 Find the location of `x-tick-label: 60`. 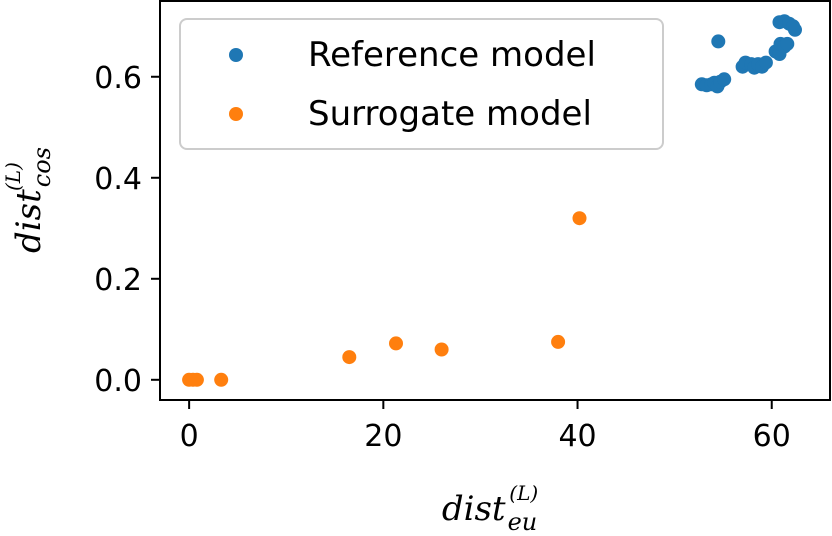

x-tick-label: 60 is located at coordinates (772, 436).